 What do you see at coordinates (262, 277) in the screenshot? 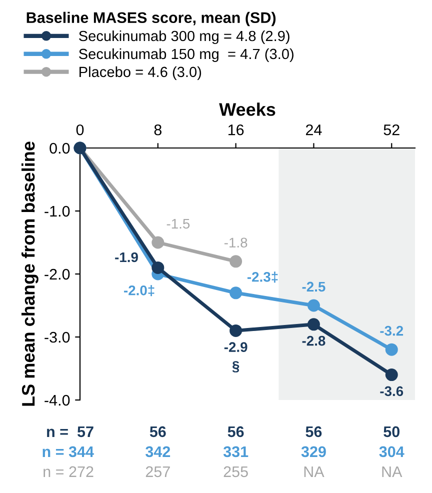
I see `data-label: -2.3‡` at bounding box center [262, 277].